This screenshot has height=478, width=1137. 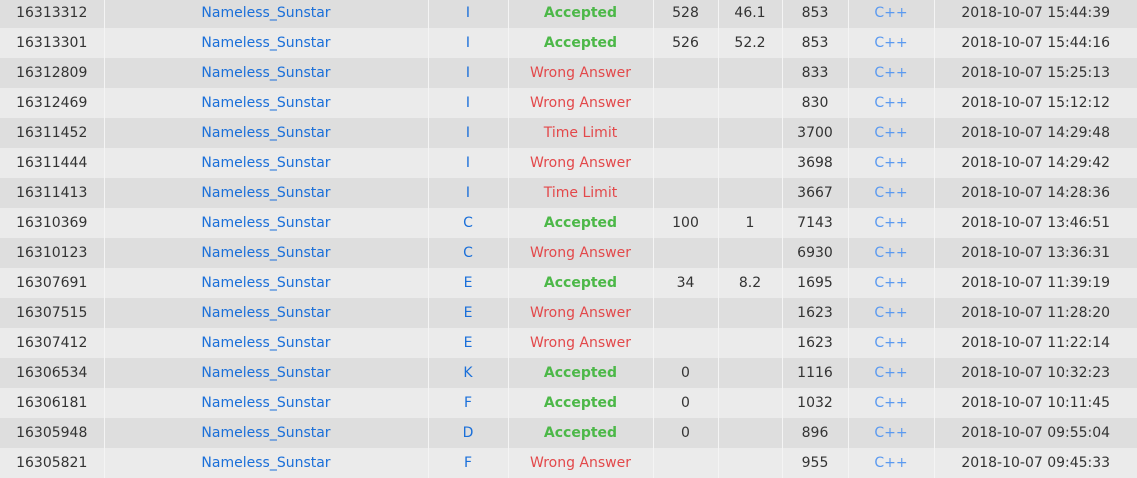 I want to click on code-length: 6930, so click(x=814, y=253).